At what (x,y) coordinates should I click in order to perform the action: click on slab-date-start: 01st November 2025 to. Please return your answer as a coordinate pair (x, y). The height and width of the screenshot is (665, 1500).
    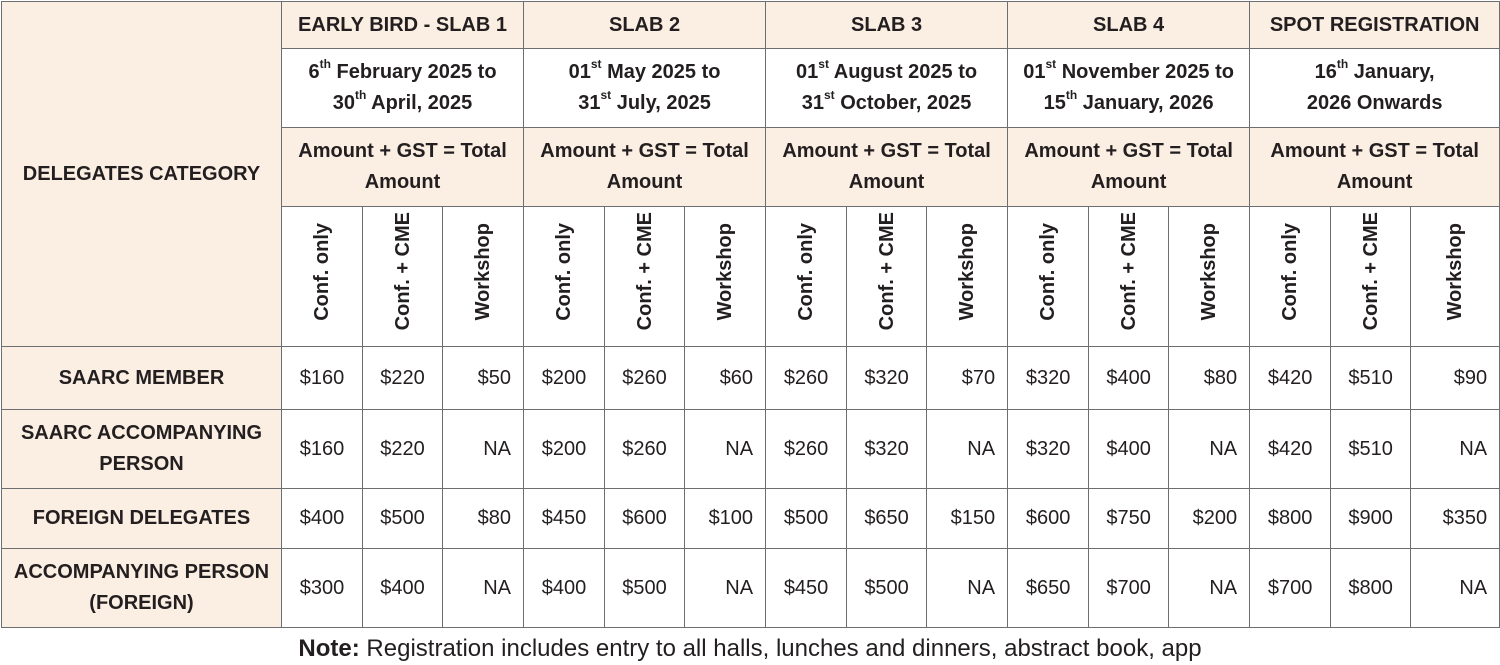
    Looking at the image, I should click on (1129, 72).